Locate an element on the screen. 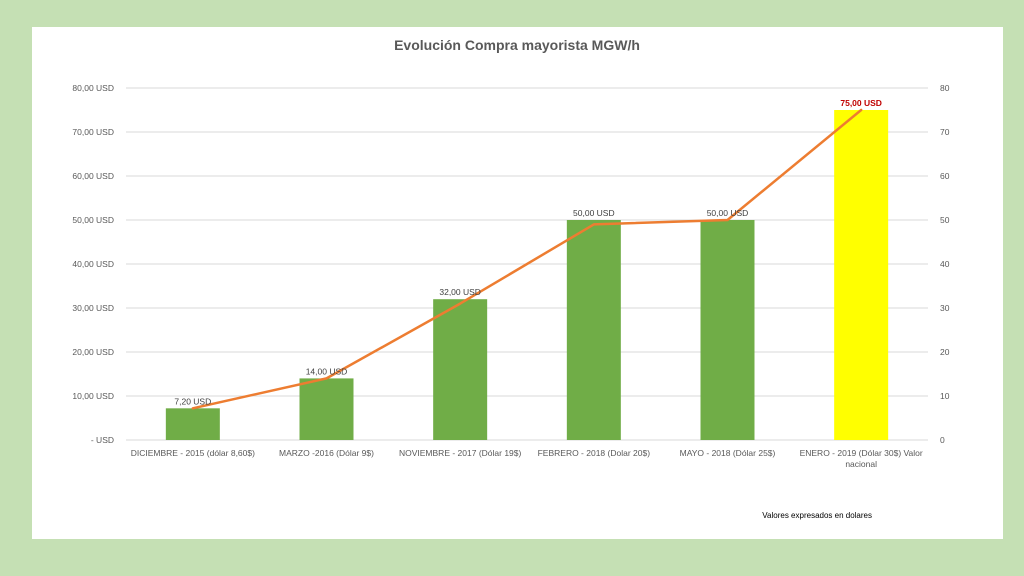 The width and height of the screenshot is (1024, 576). units-note: Valores expresados en dolares is located at coordinates (817, 515).